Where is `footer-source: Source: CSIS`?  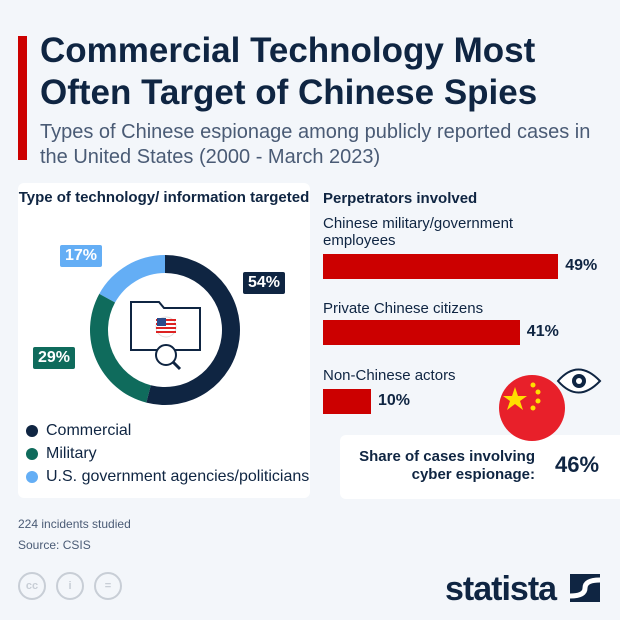 footer-source: Source: CSIS is located at coordinates (54, 545).